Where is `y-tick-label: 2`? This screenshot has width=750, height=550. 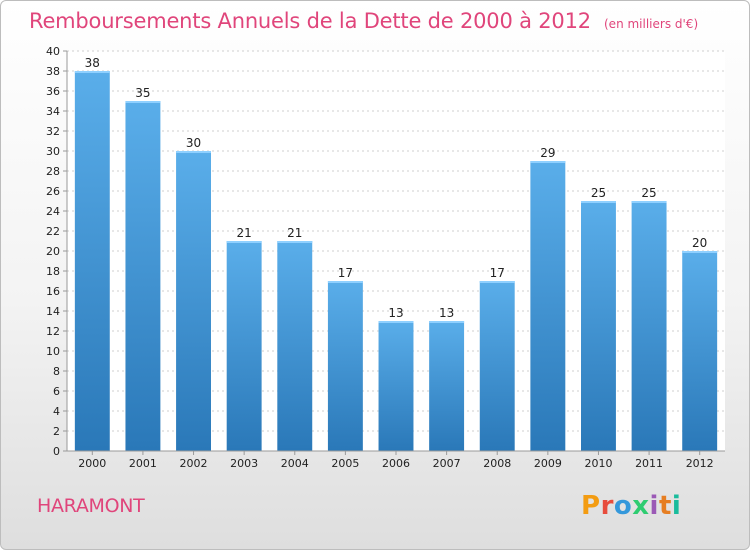 y-tick-label: 2 is located at coordinates (56, 431).